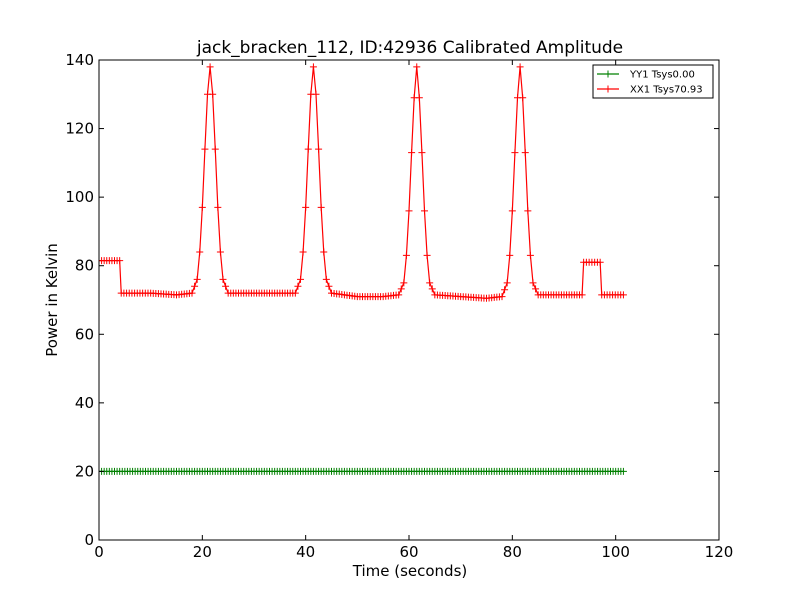 This screenshot has width=800, height=600. What do you see at coordinates (52, 300) in the screenshot?
I see `y-axis-label: Power in Kelvin` at bounding box center [52, 300].